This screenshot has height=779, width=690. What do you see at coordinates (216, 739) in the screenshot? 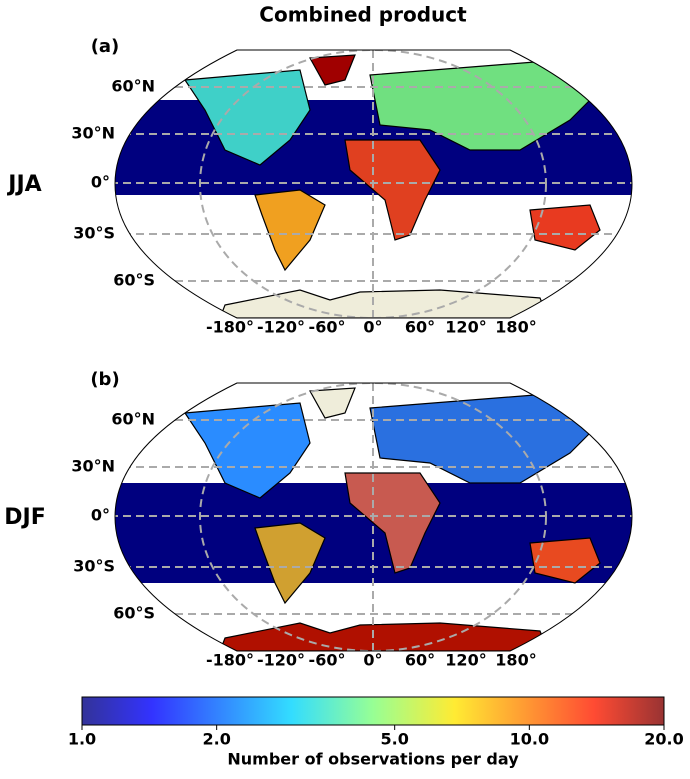
I see `colorbar-tick-label: 2.0` at bounding box center [216, 739].